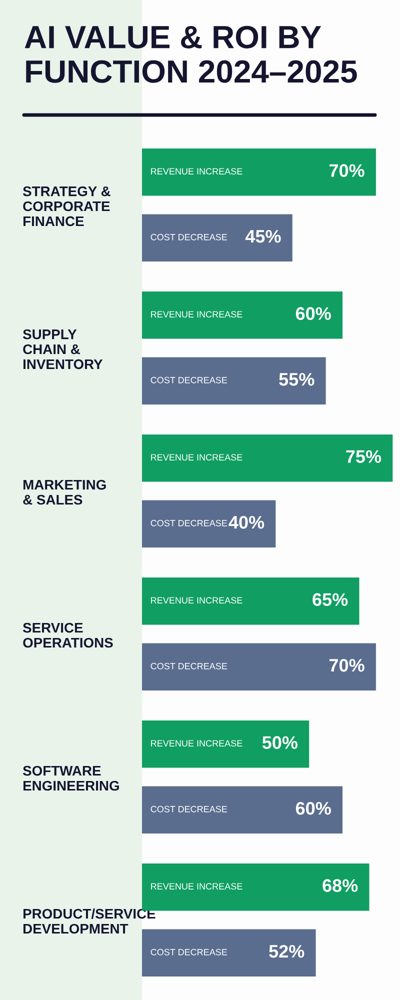  I want to click on data-label: 68%, so click(340, 885).